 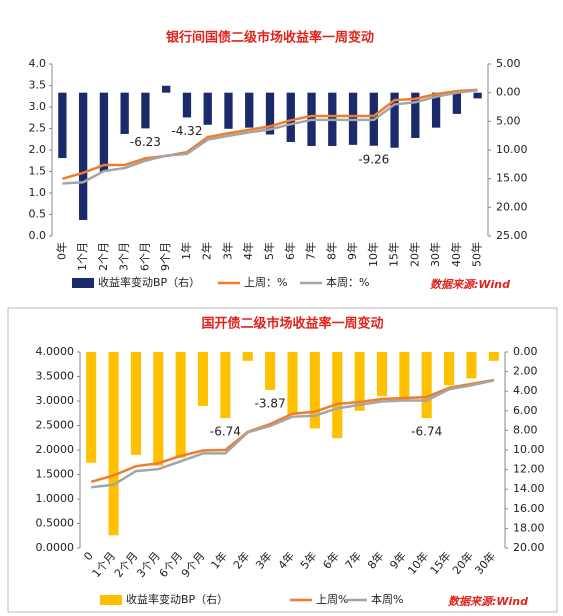 I want to click on x-tick-label: 0, so click(x=88, y=557).